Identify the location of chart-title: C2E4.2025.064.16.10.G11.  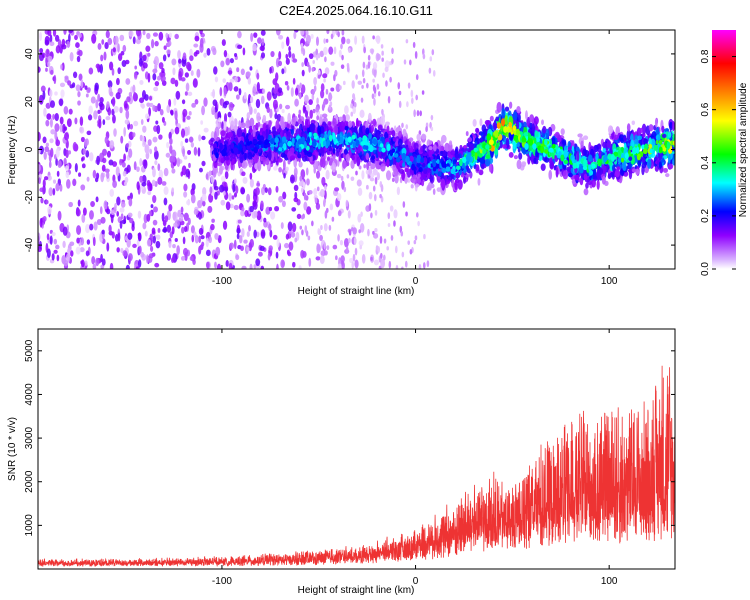
(356, 10).